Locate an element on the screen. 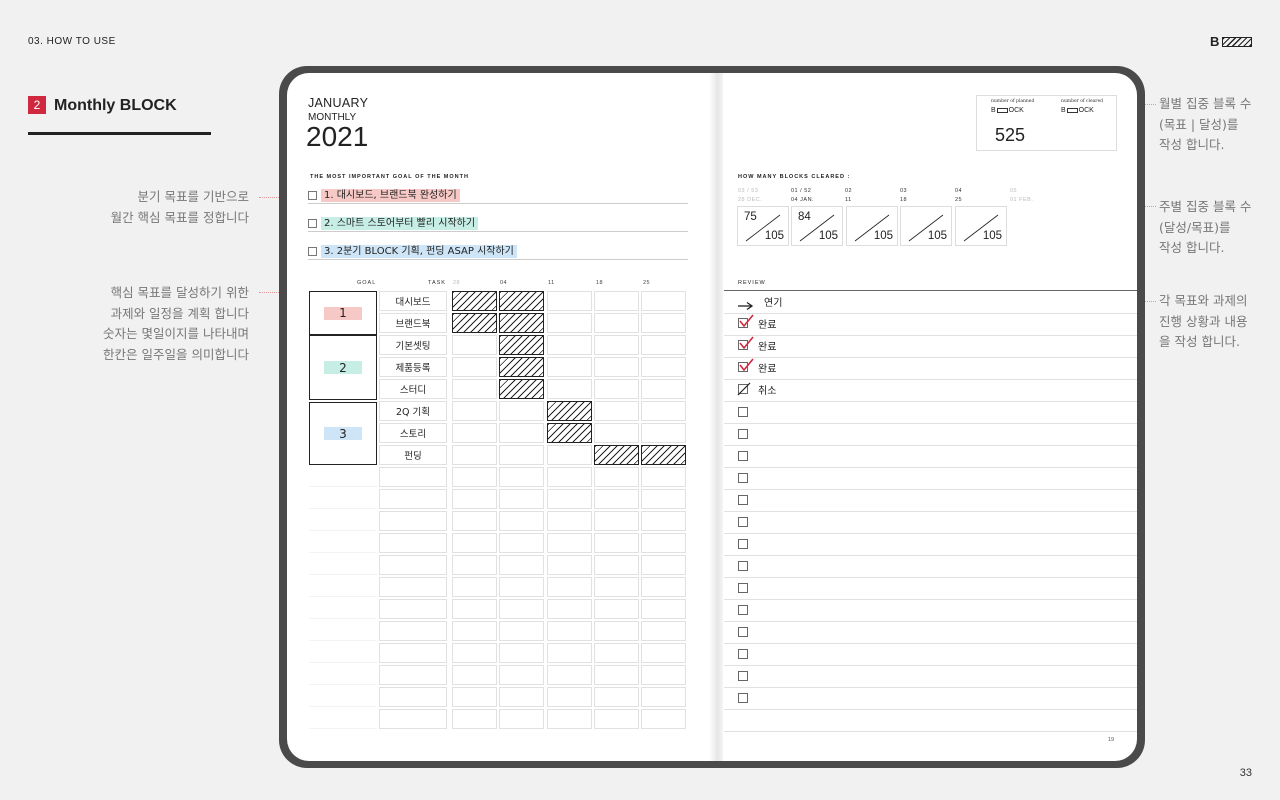  task-cell: 제품등록 is located at coordinates (413, 367).